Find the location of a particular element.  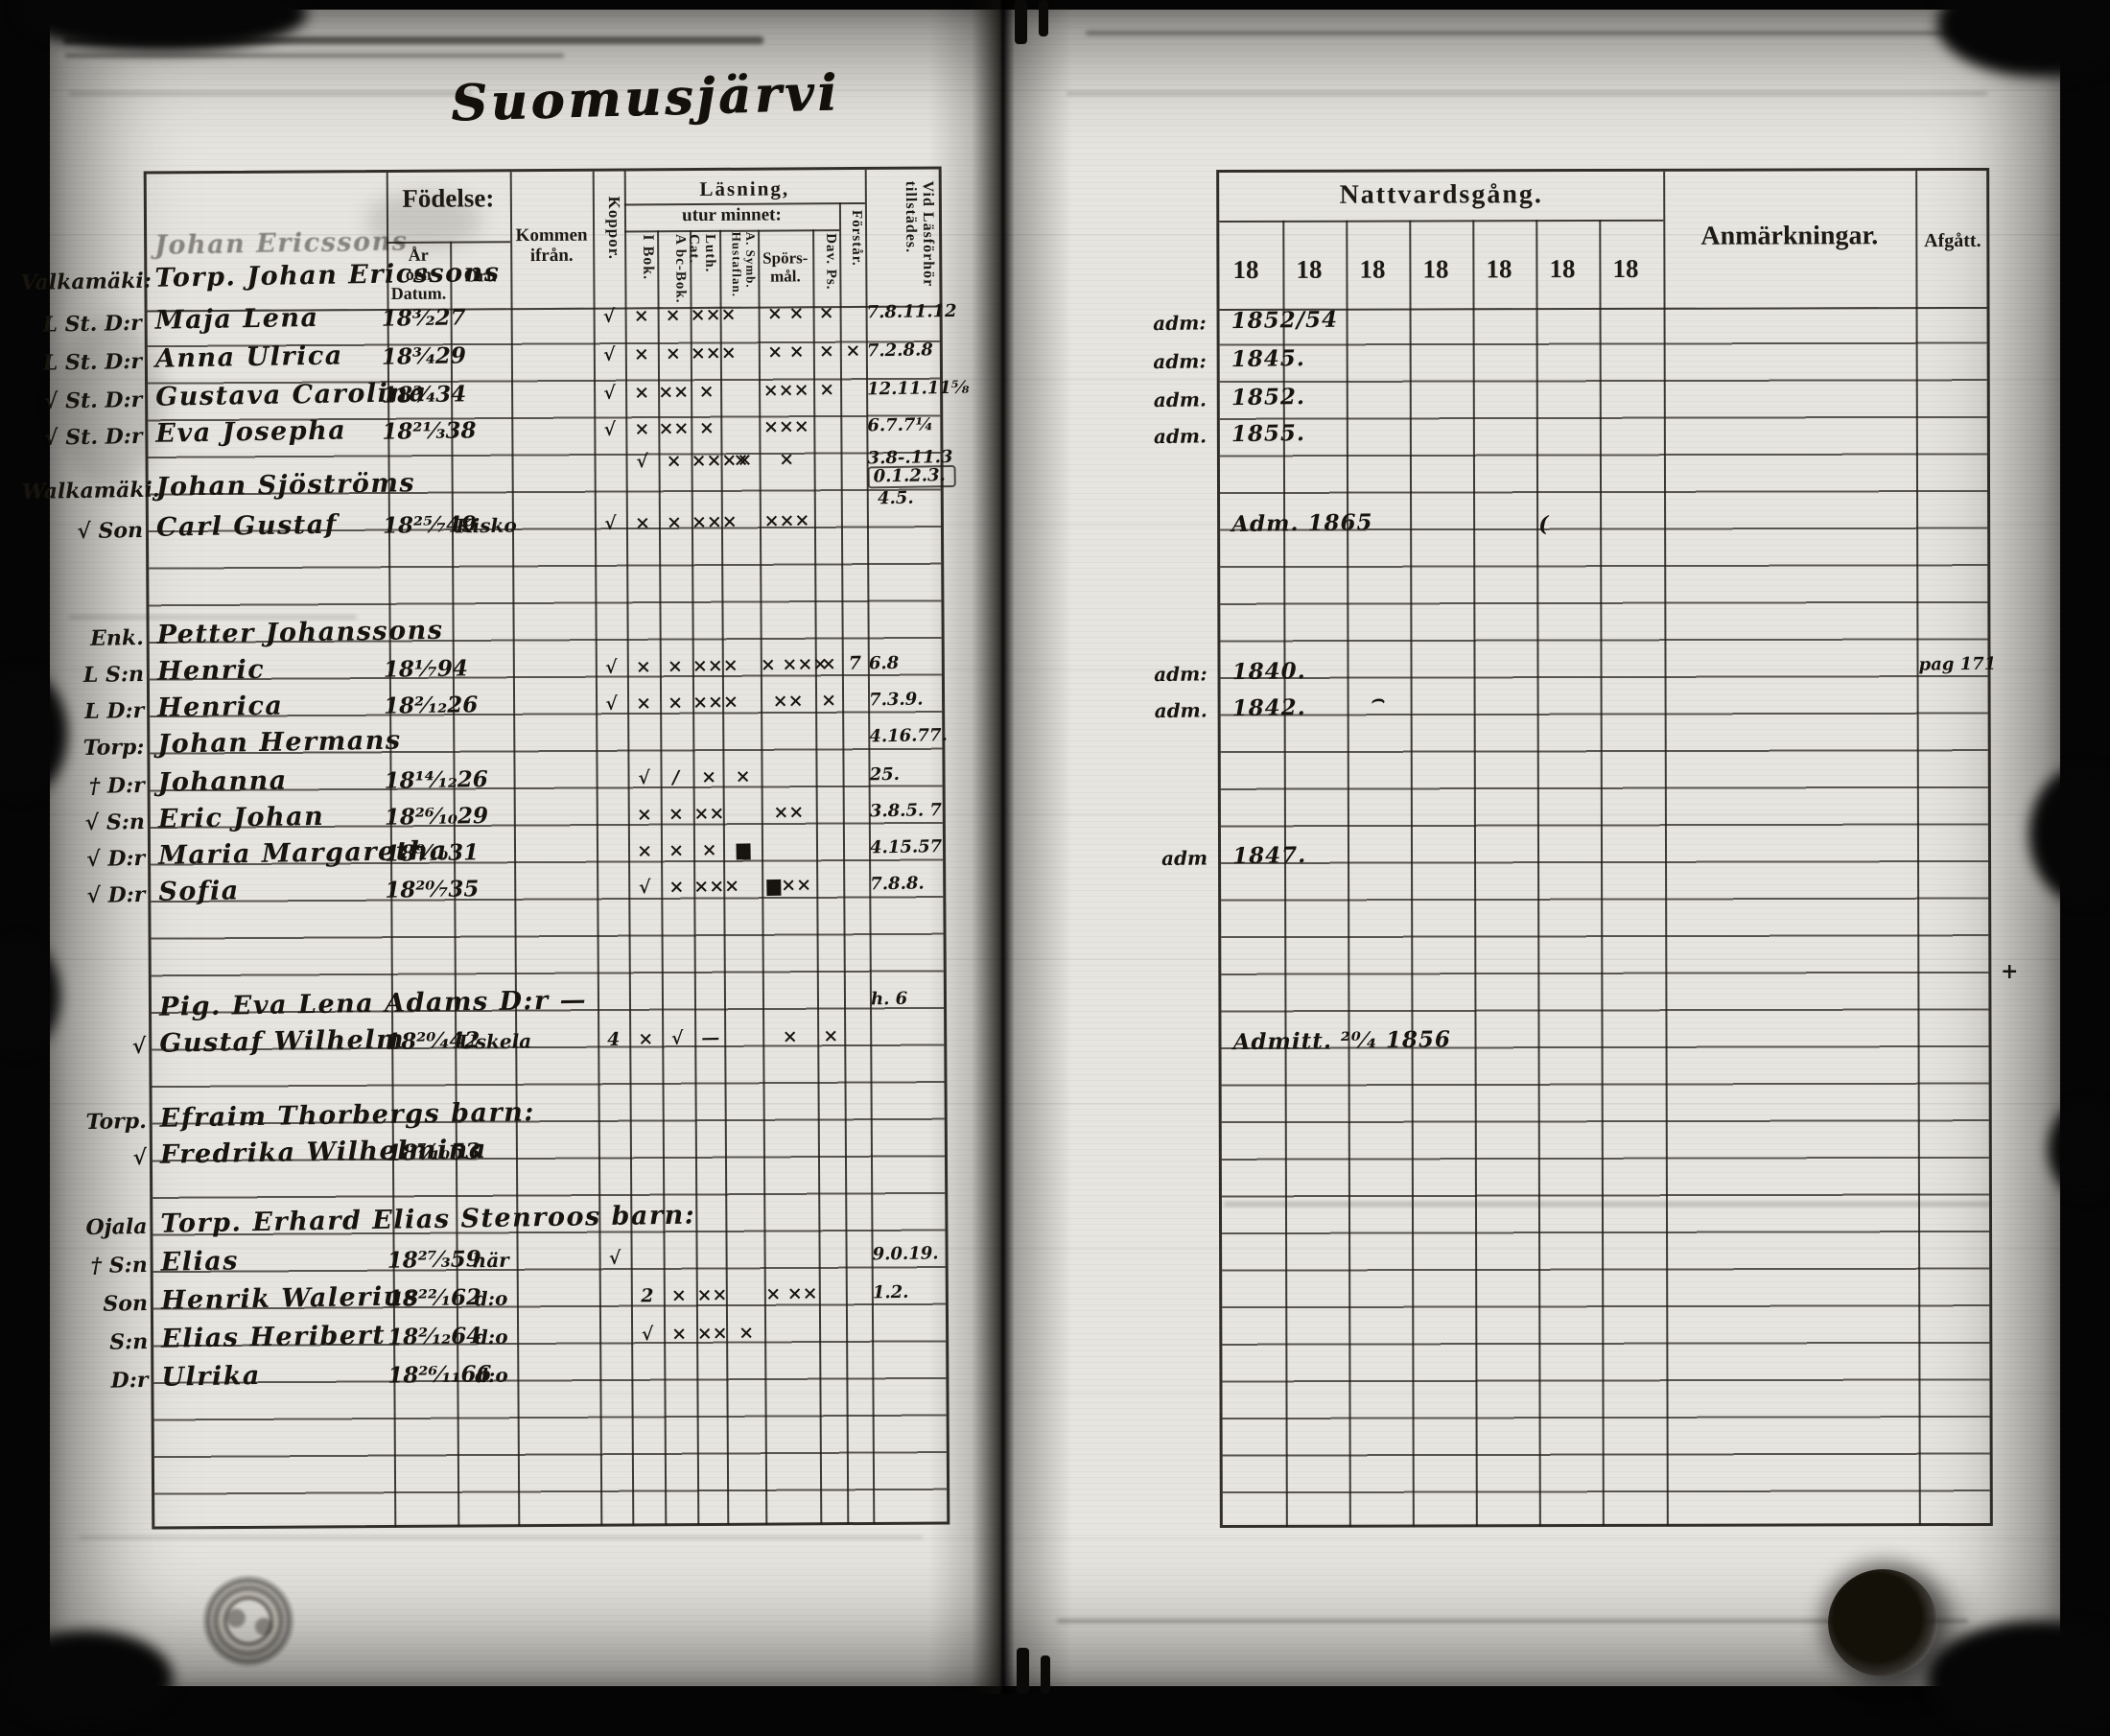

margin-note: Son is located at coordinates (126, 1303).